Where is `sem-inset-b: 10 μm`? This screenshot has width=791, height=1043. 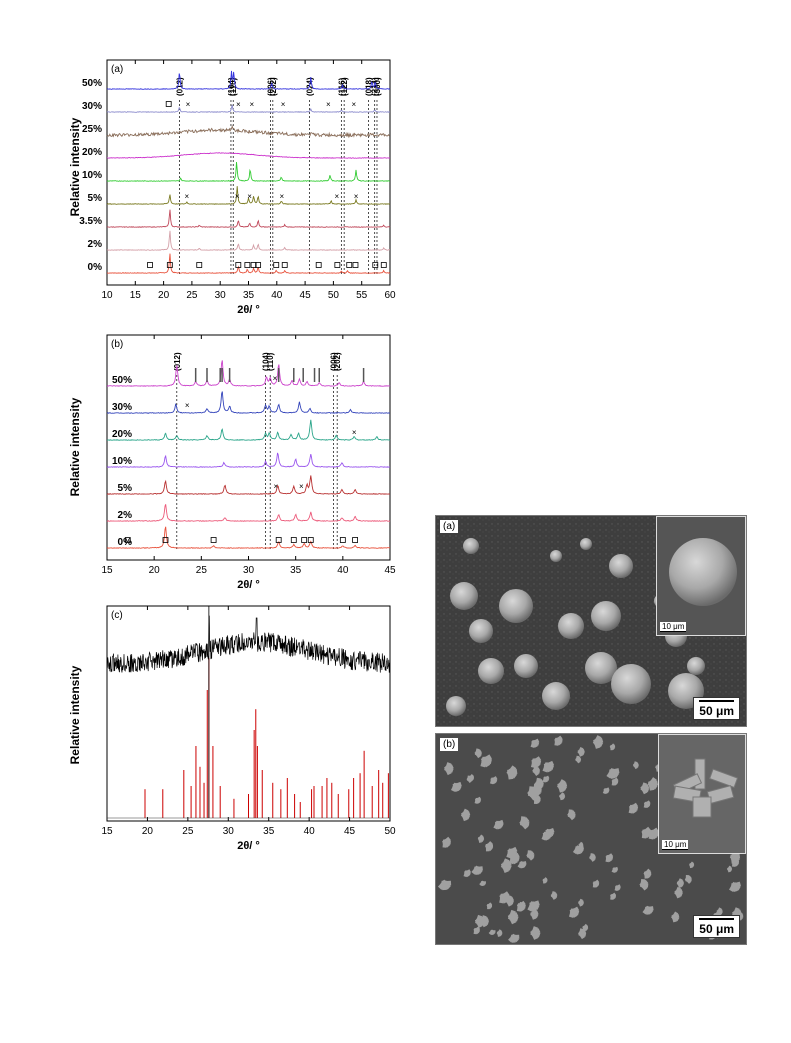 sem-inset-b: 10 μm is located at coordinates (702, 794).